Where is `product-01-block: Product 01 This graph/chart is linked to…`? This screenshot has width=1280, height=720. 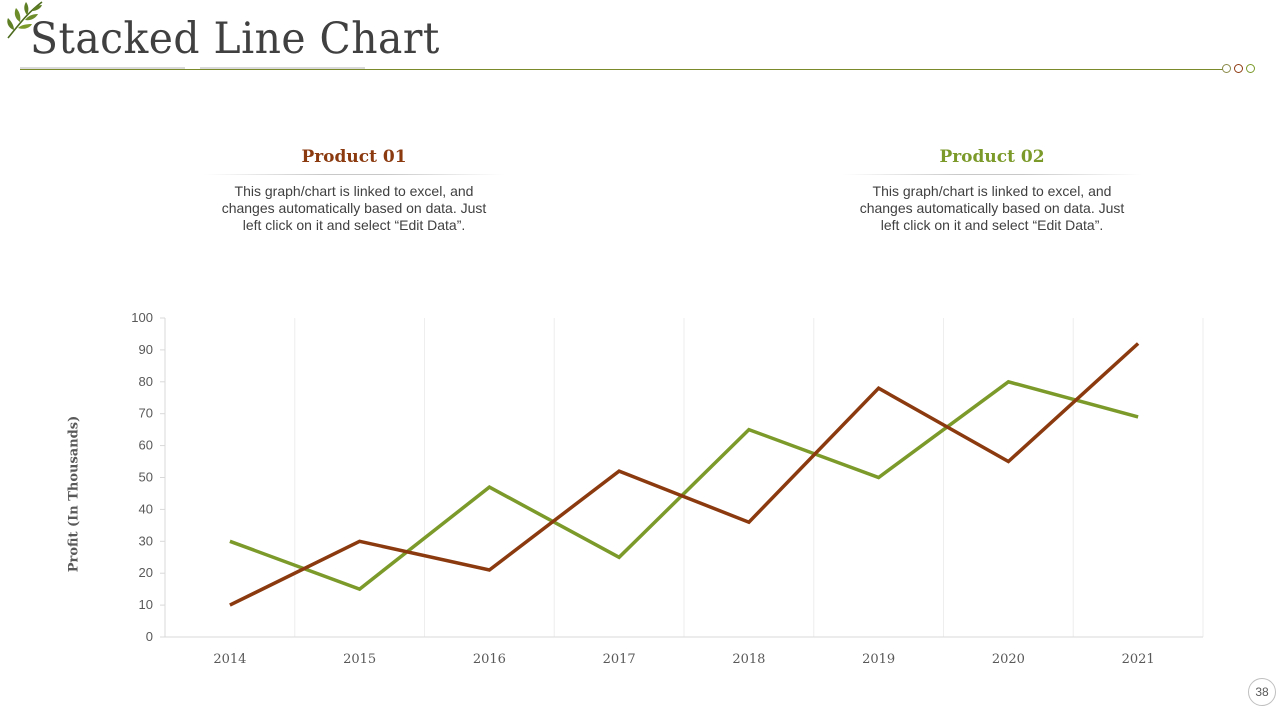
product-01-block: Product 01 This graph/chart is linked to… is located at coordinates (354, 190).